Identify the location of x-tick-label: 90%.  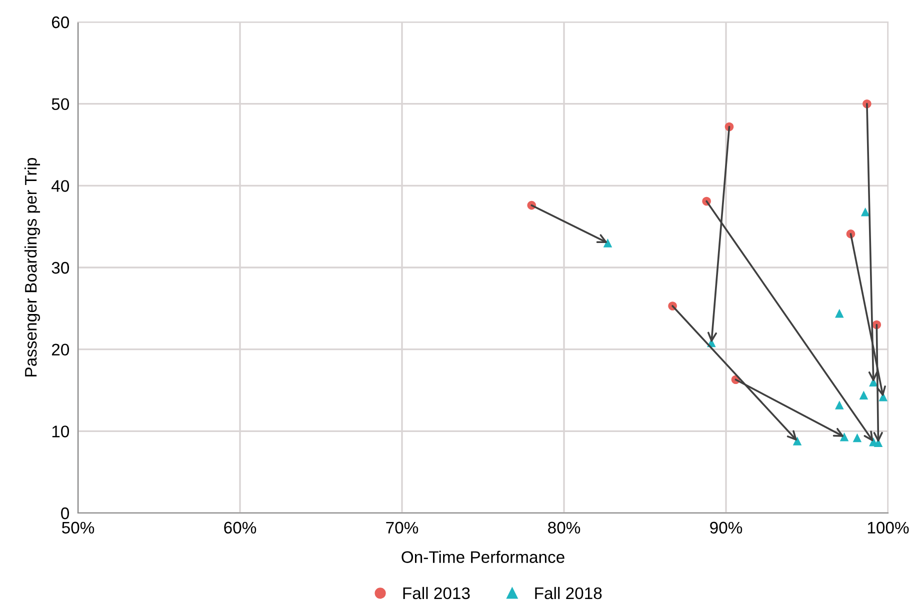
(726, 528).